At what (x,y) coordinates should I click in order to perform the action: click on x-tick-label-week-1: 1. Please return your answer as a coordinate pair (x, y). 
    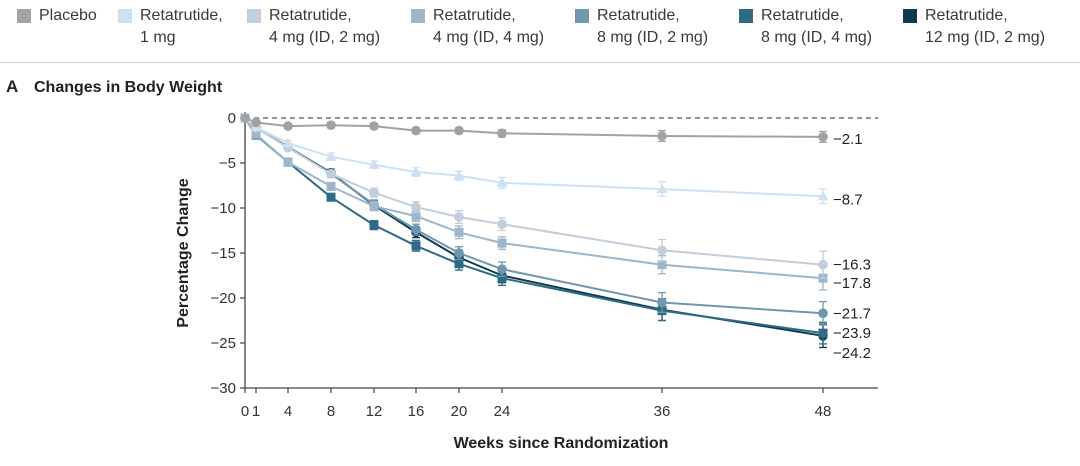
    Looking at the image, I should click on (256, 411).